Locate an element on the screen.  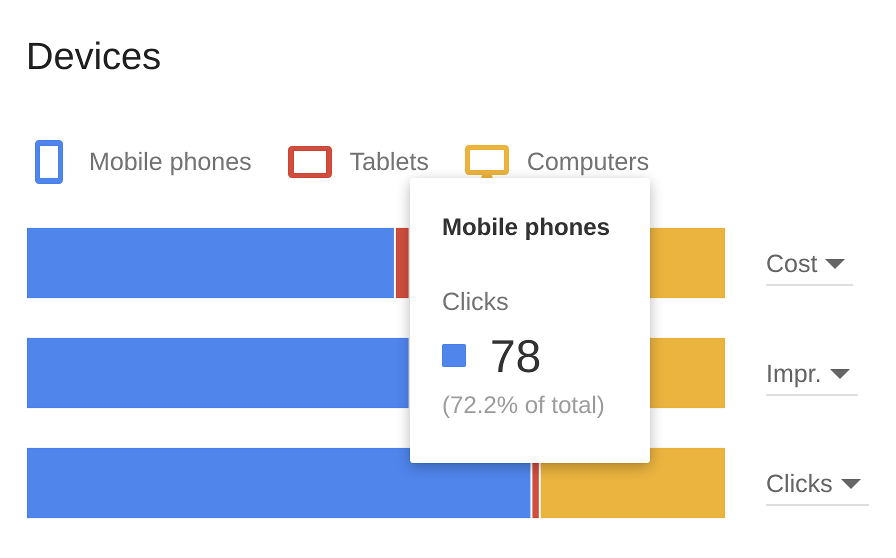
chart-title: Devices is located at coordinates (94, 57).